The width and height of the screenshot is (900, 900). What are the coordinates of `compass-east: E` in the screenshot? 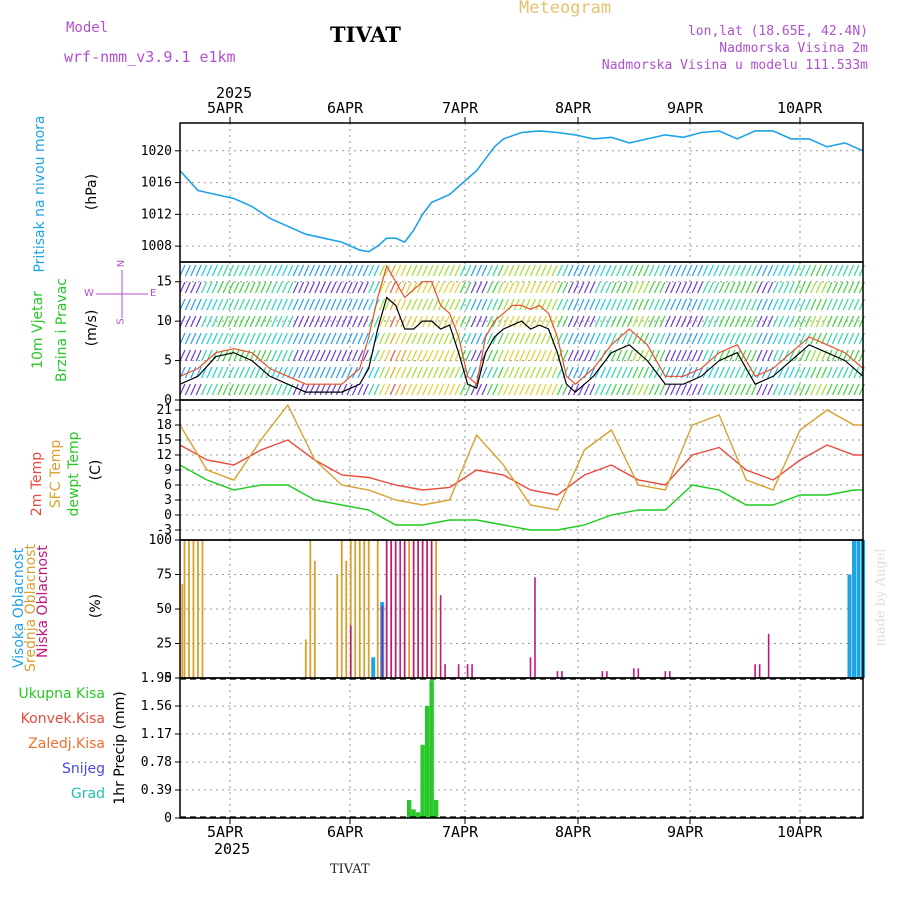 It's located at (153, 293).